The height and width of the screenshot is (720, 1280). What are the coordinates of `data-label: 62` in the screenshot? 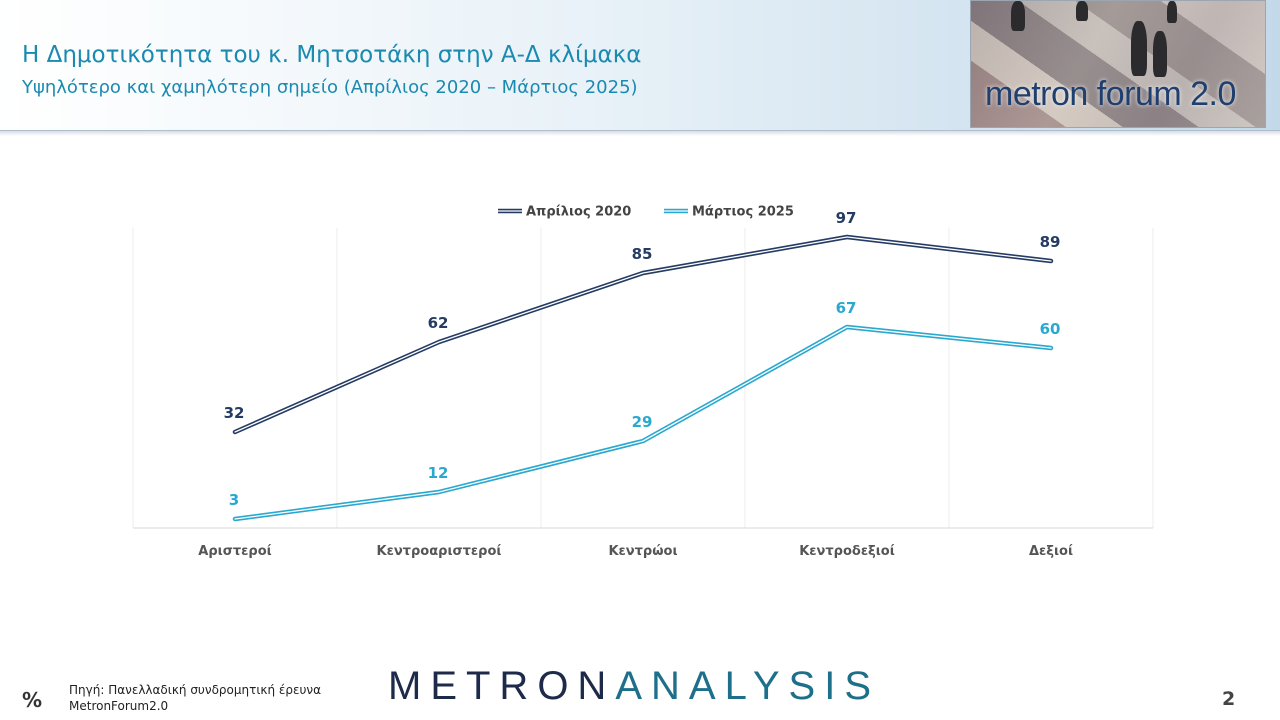 It's located at (438, 323).